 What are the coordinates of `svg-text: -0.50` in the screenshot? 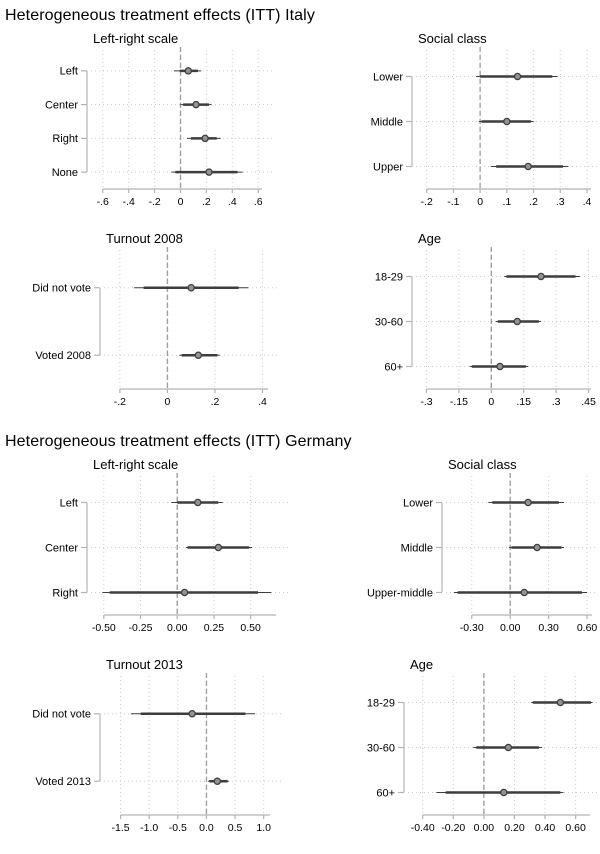 It's located at (104, 628).